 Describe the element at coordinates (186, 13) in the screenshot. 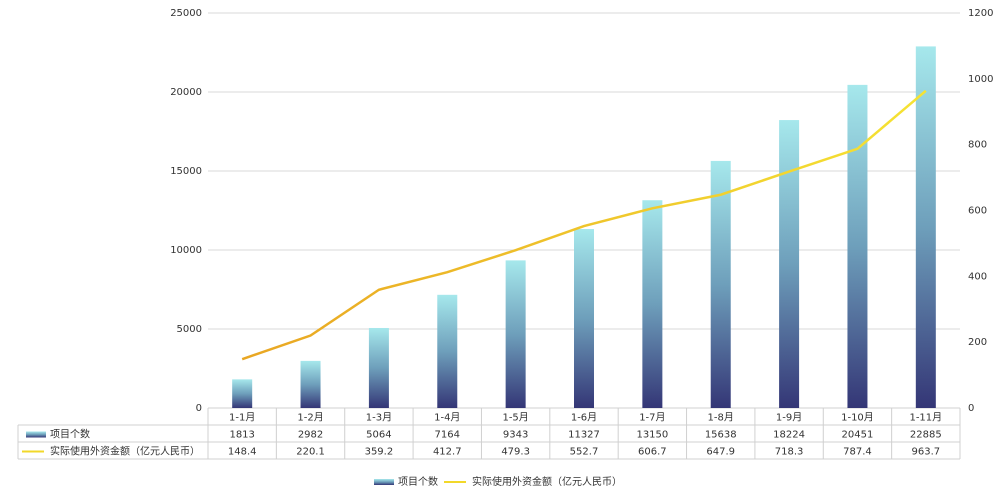

I see `y-tick-label: 25000` at that location.